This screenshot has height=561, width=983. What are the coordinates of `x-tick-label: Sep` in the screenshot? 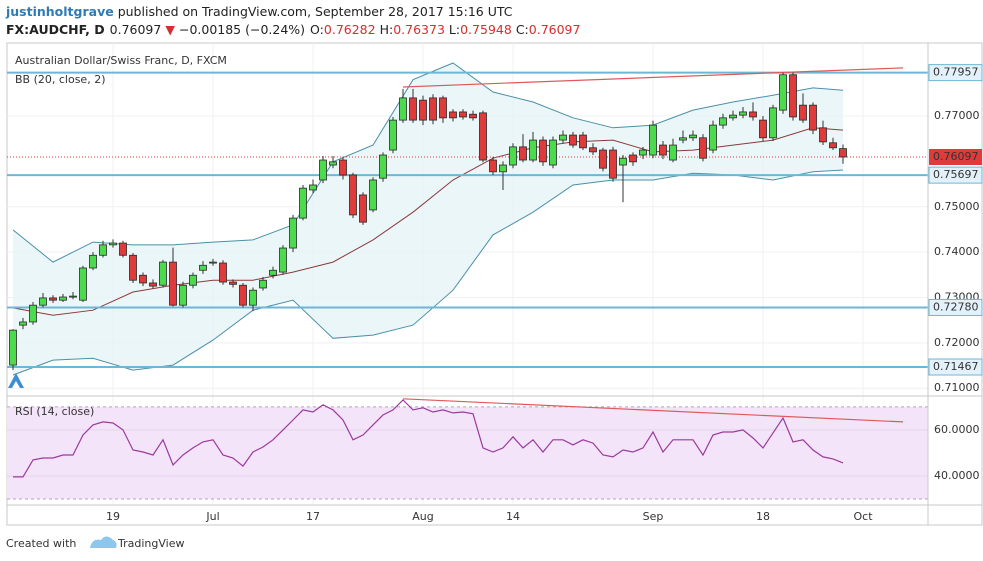 It's located at (653, 516).